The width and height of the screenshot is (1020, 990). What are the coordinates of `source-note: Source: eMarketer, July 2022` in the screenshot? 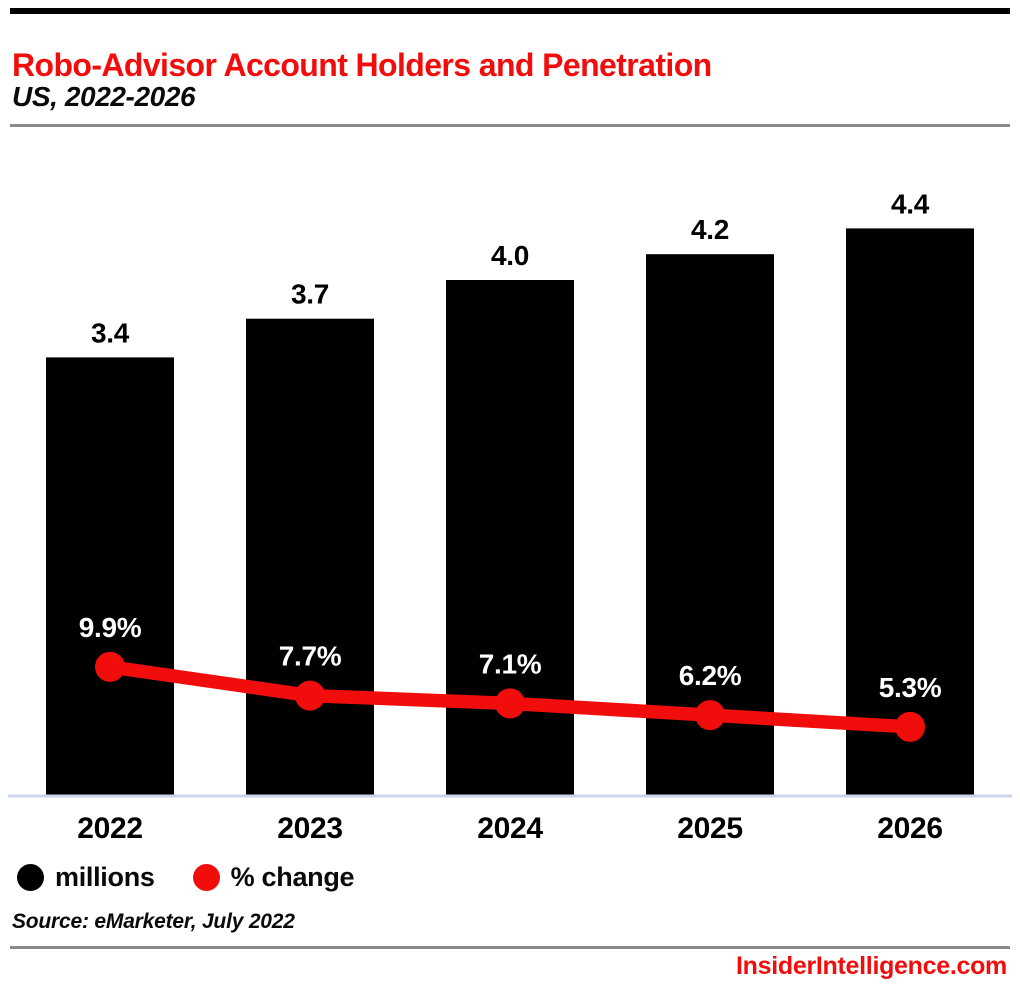 It's located at (153, 921).